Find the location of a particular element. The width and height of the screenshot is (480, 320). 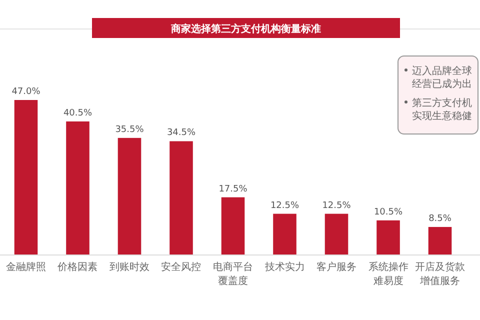

x-tick-label: 电商平台覆盖度 is located at coordinates (233, 274).